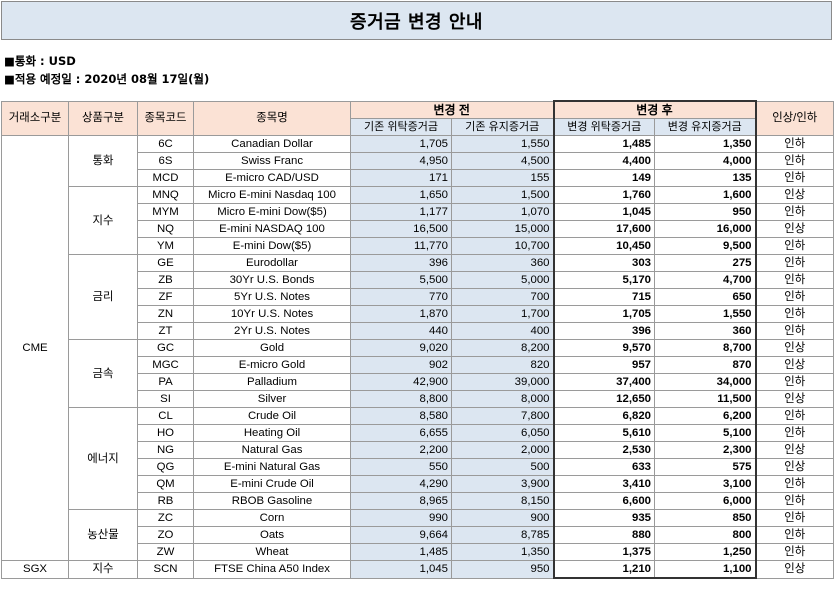 The image size is (835, 607). I want to click on after-initial-cell: 12,650, so click(604, 399).